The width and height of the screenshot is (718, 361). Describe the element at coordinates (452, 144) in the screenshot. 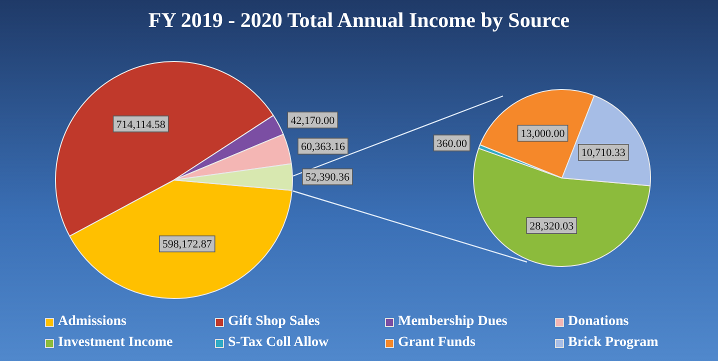

I see `data-label: 360.00` at that location.